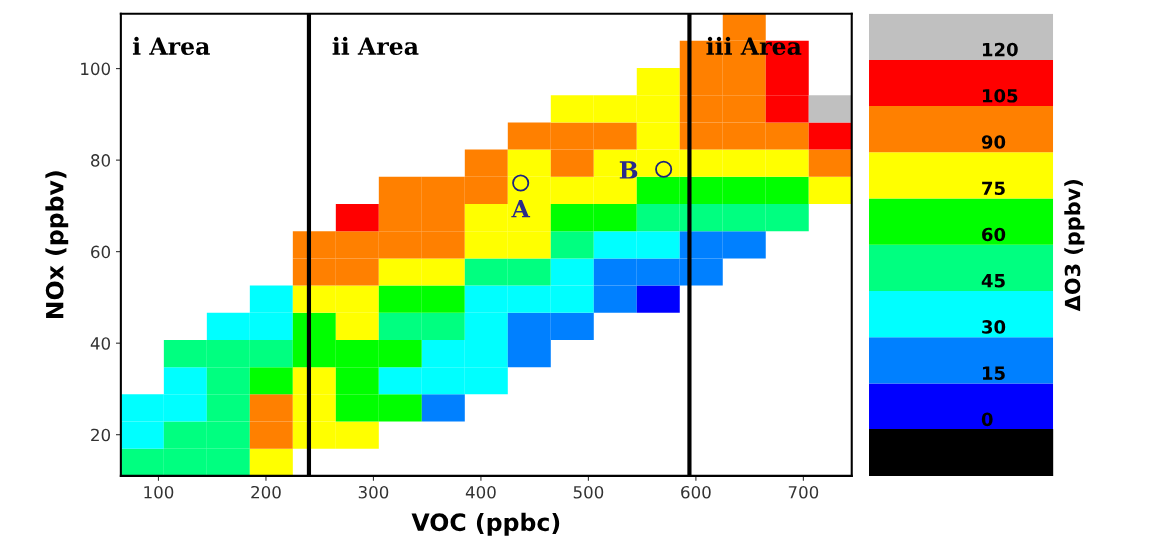 The height and width of the screenshot is (547, 1151). Describe the element at coordinates (485, 524) in the screenshot. I see `x-axis-title: VOC (ppbc)` at that location.